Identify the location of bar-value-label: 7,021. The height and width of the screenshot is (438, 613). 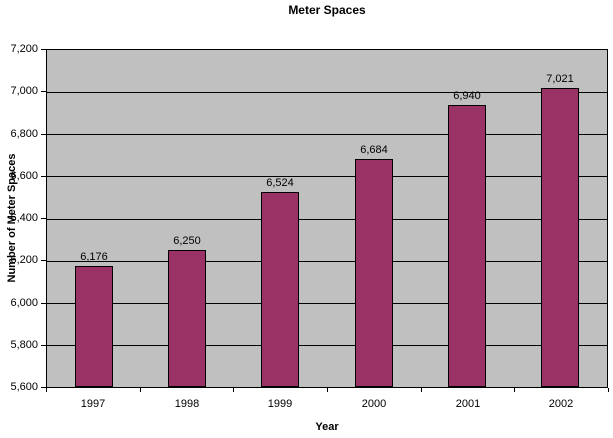
(560, 79).